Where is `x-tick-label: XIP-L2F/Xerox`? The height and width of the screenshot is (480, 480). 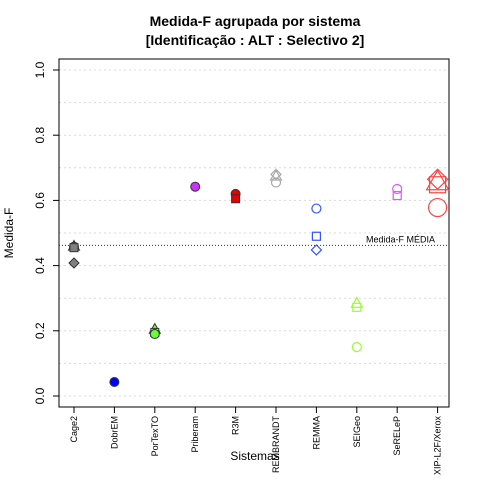 x-tick-label: XIP-L2F/Xerox is located at coordinates (438, 446).